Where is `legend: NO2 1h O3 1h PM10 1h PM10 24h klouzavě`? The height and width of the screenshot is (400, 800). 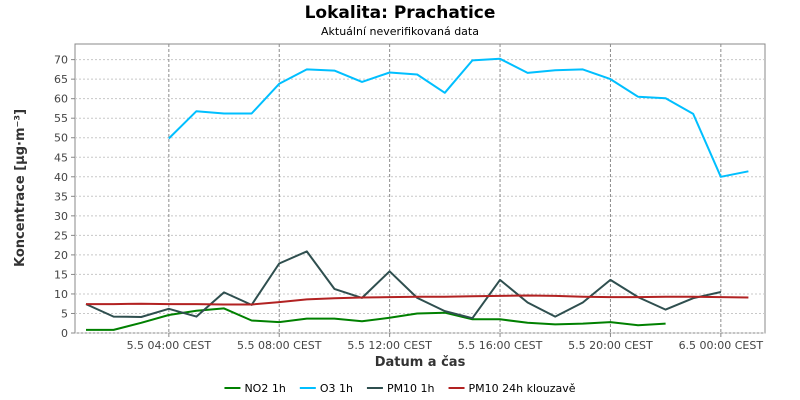 legend: NO2 1h O3 1h PM10 1h PM10 24h klouzavě is located at coordinates (400, 388).